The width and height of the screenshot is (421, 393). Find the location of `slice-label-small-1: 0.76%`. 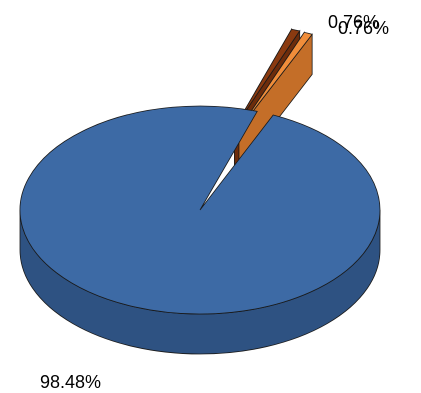

slice-label-small-1: 0.76% is located at coordinates (353, 22).